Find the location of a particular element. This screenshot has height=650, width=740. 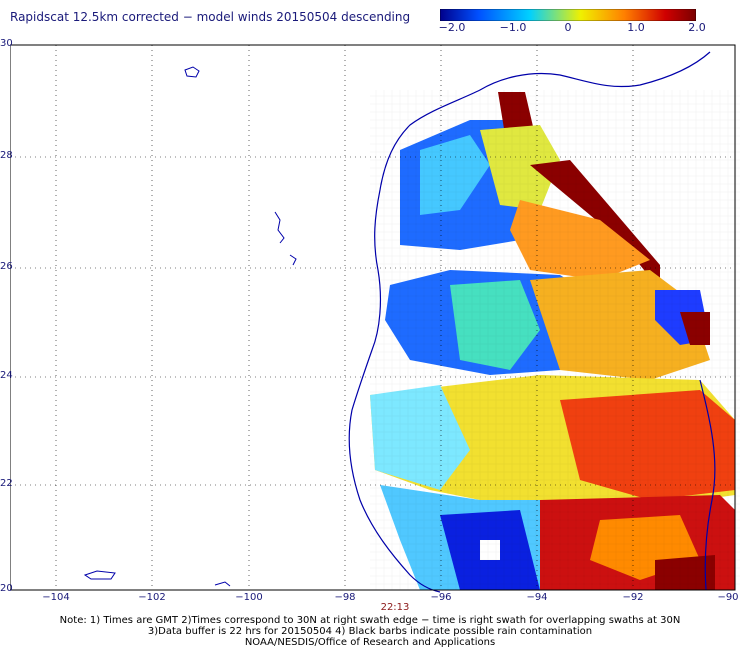

lon-tick: −102 is located at coordinates (152, 597).